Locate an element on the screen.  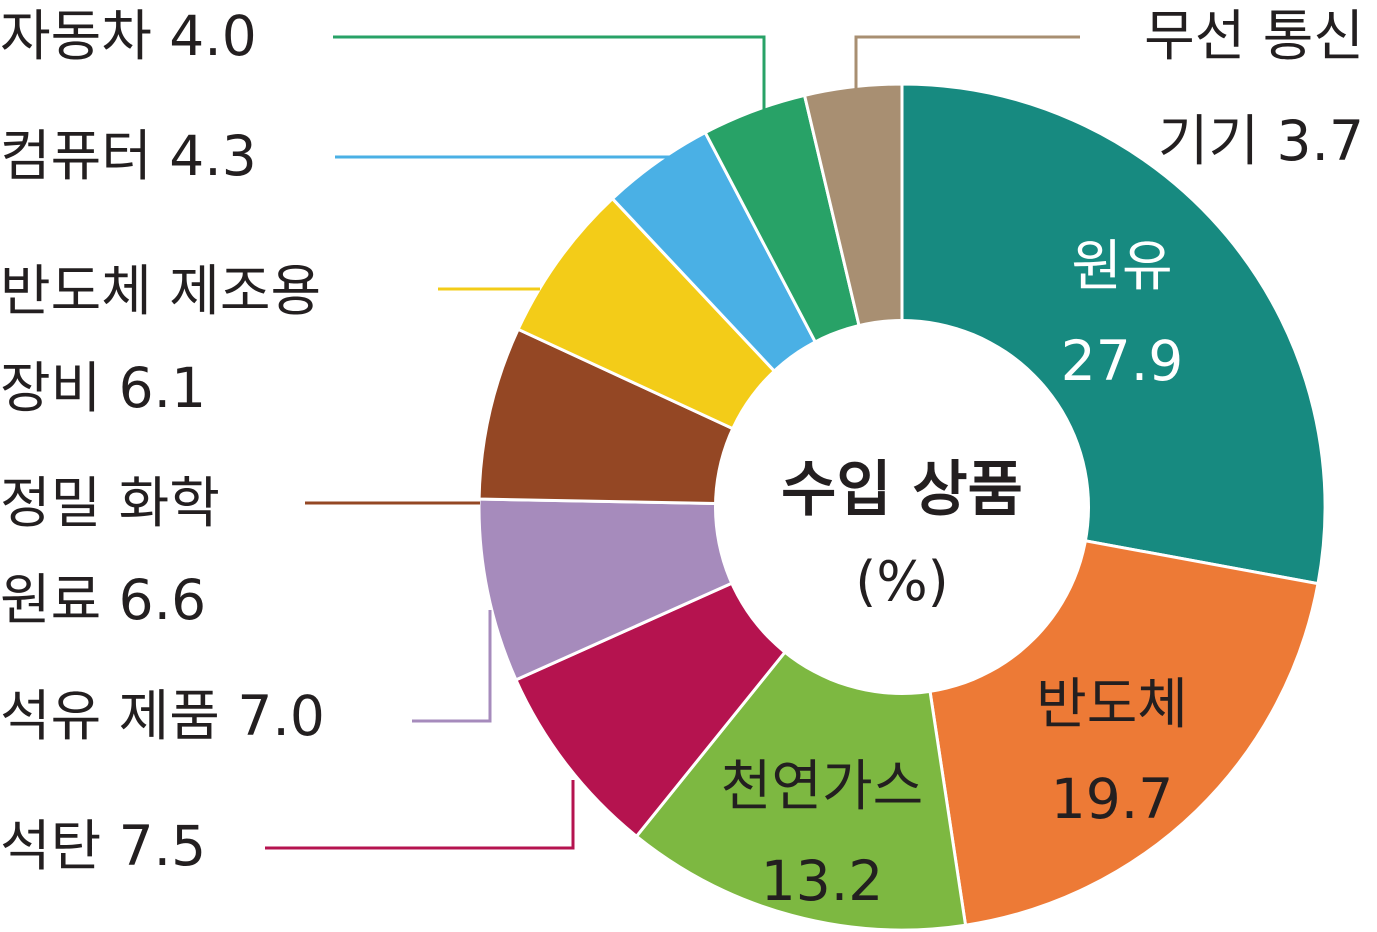
slice-label-line: 19.7 is located at coordinates (1112, 799).